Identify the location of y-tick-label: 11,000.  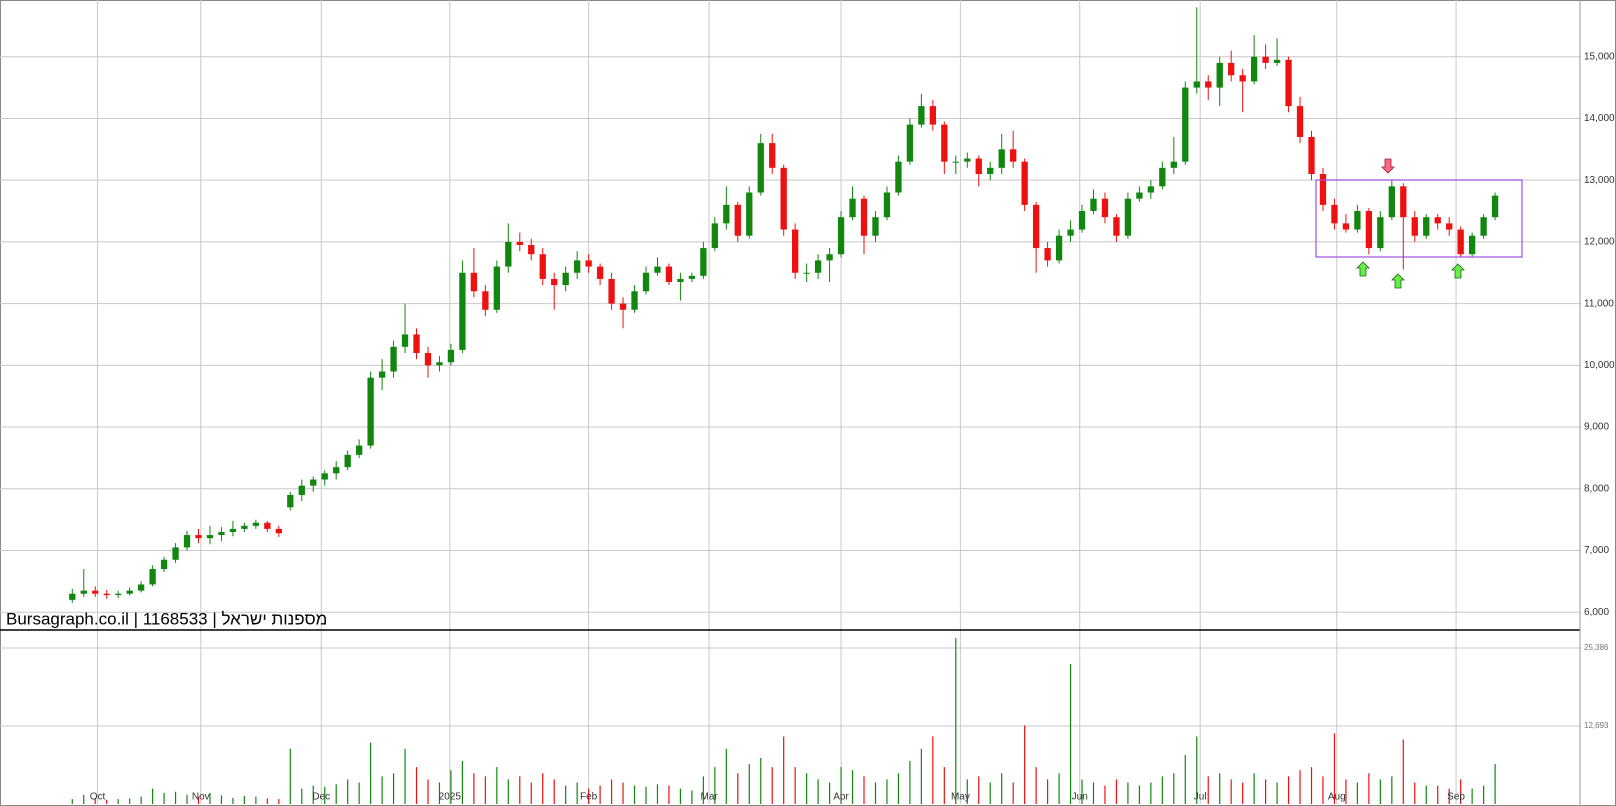
(1599, 303).